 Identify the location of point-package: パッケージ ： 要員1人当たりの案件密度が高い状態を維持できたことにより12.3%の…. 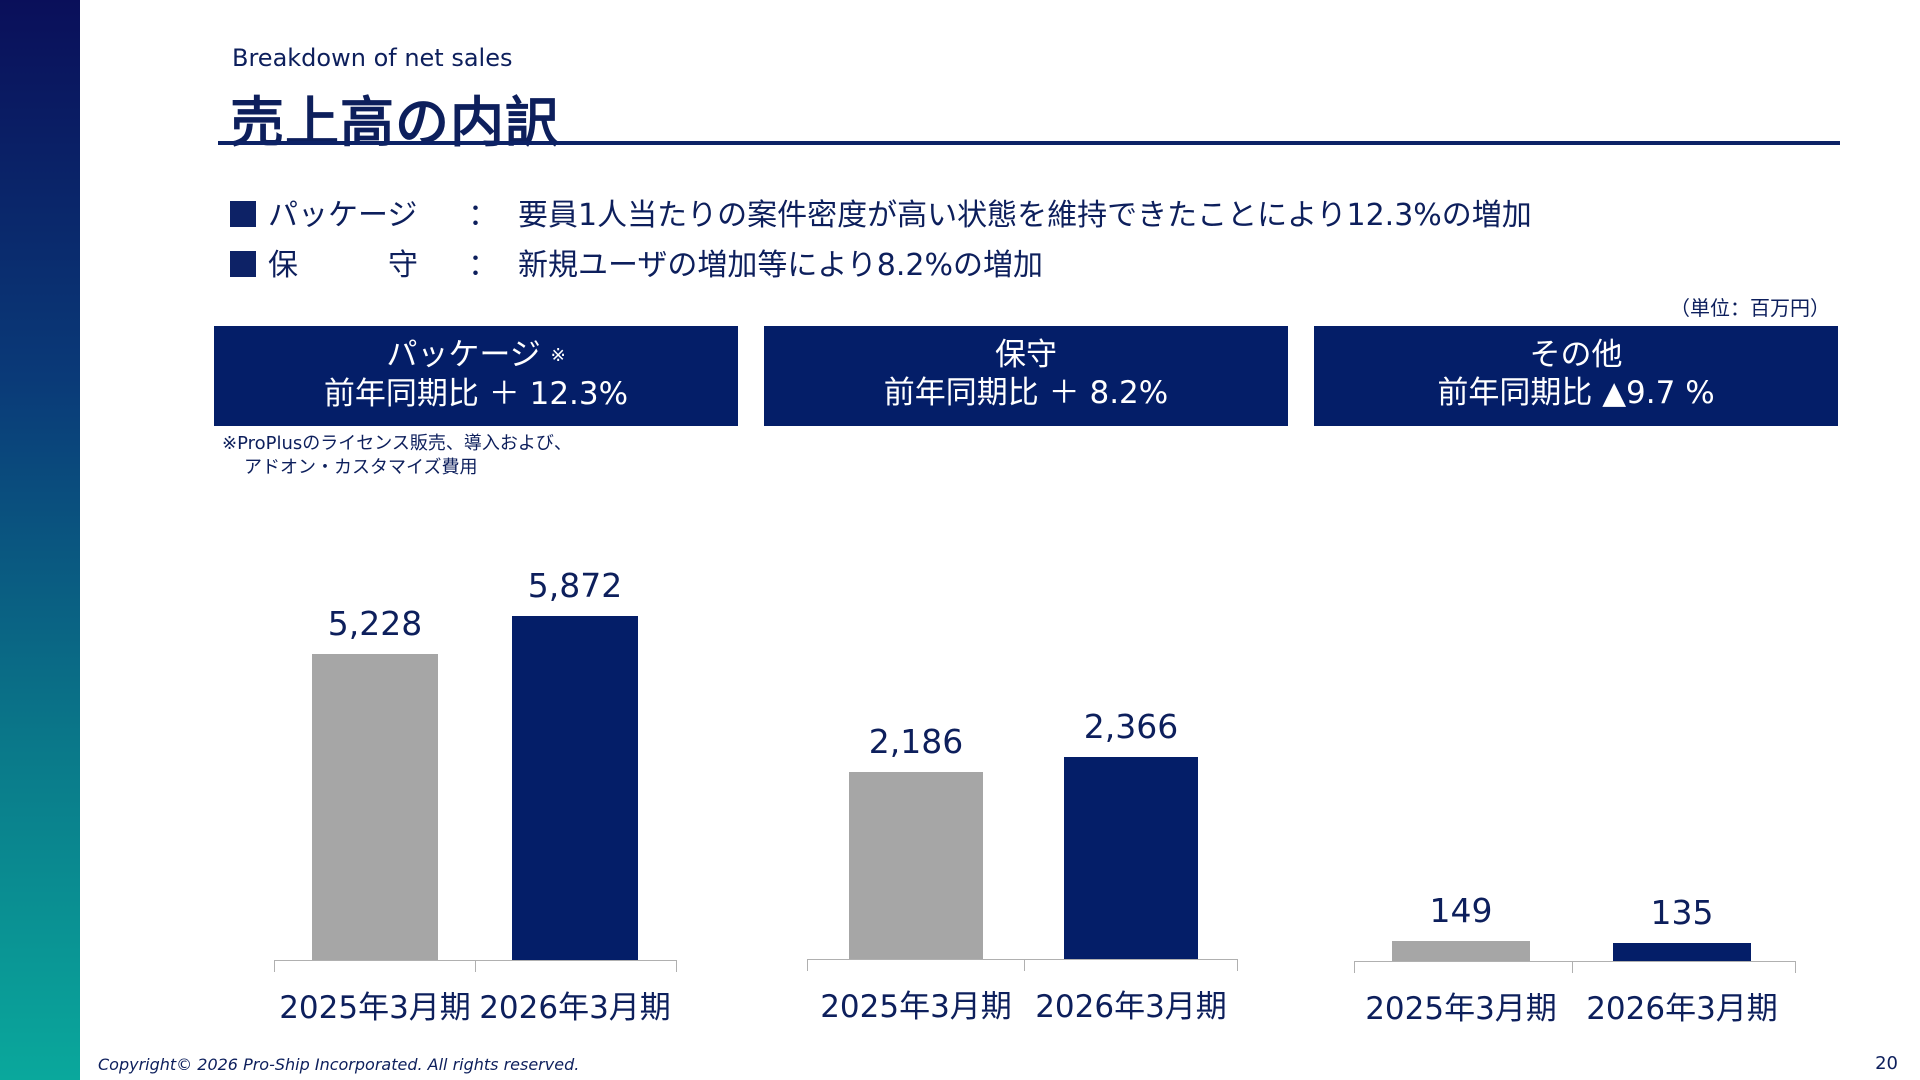
(881, 212).